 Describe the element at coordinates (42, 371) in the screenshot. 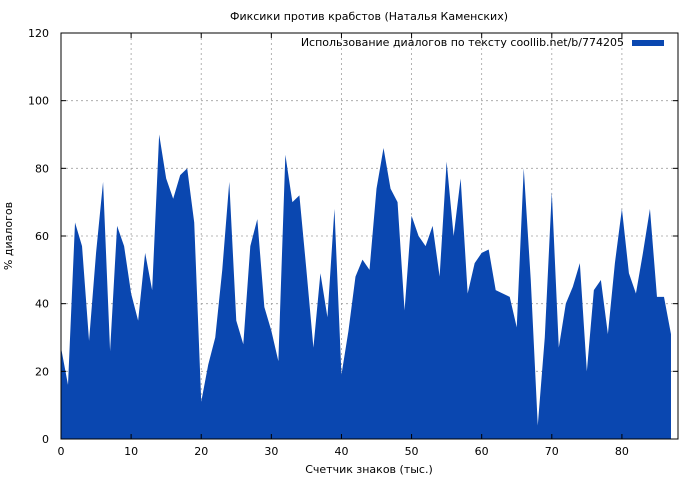

I see `y-tick-label: 20` at that location.